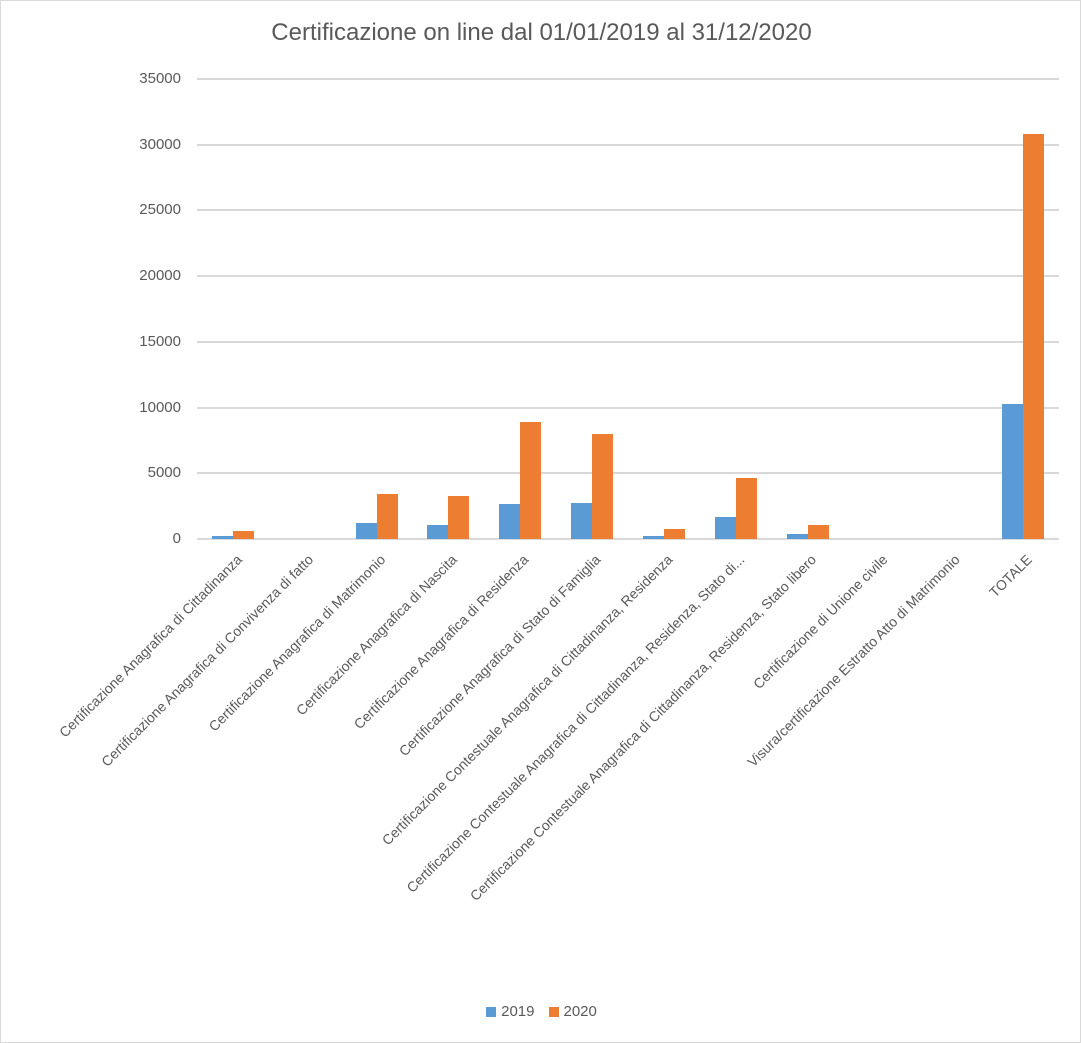 The image size is (1081, 1043). Describe the element at coordinates (160, 144) in the screenshot. I see `y-tick-label: 30000` at that location.